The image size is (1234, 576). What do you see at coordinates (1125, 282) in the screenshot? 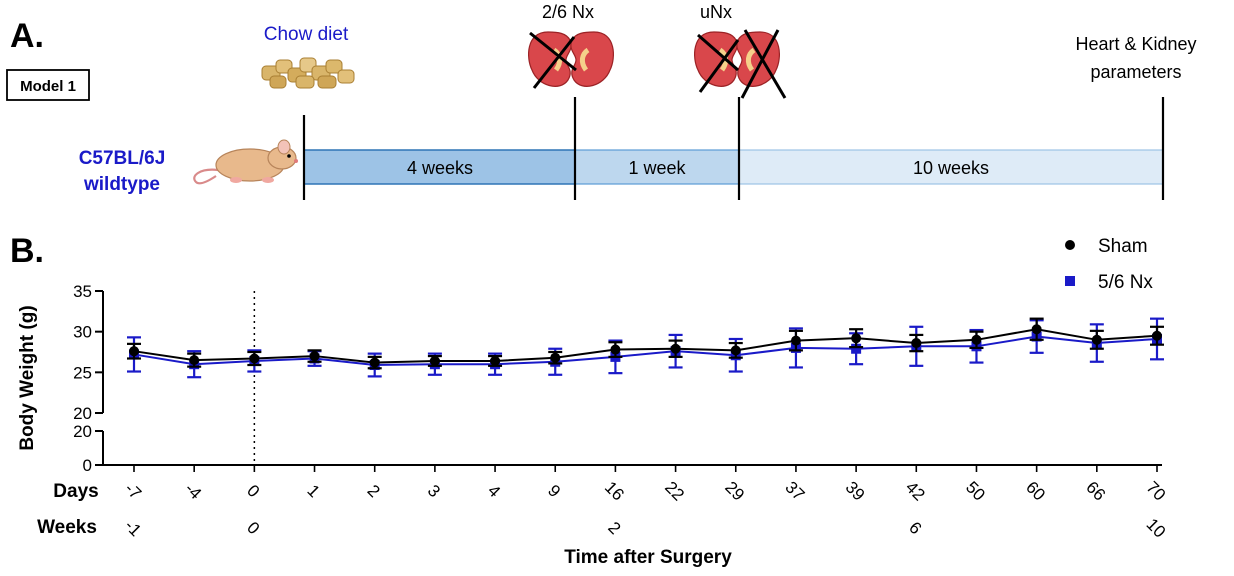
I see `legend-nx-label: 5/6 Nx` at bounding box center [1125, 282].